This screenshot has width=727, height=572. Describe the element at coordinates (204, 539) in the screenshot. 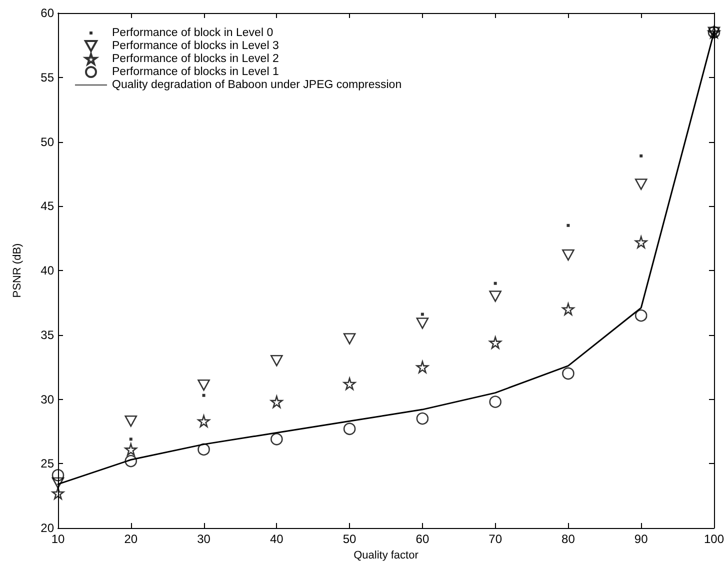

I see `x-tick-label: 30` at that location.